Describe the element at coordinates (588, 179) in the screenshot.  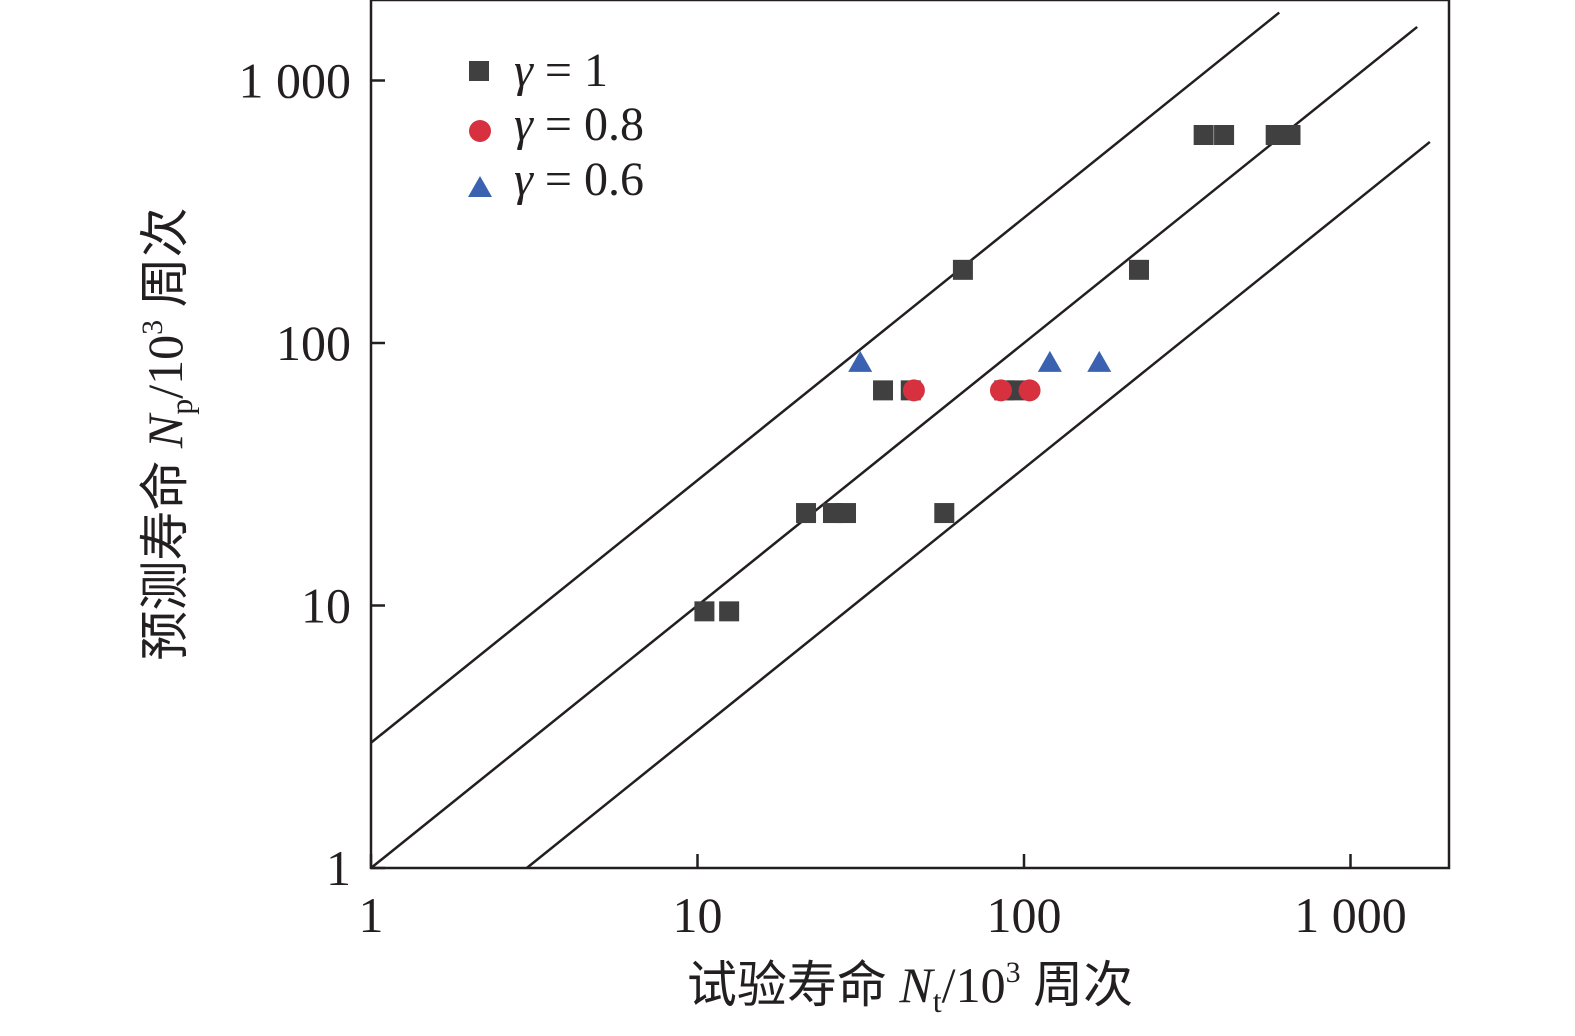
I see `legend-value: = 0.6` at that location.